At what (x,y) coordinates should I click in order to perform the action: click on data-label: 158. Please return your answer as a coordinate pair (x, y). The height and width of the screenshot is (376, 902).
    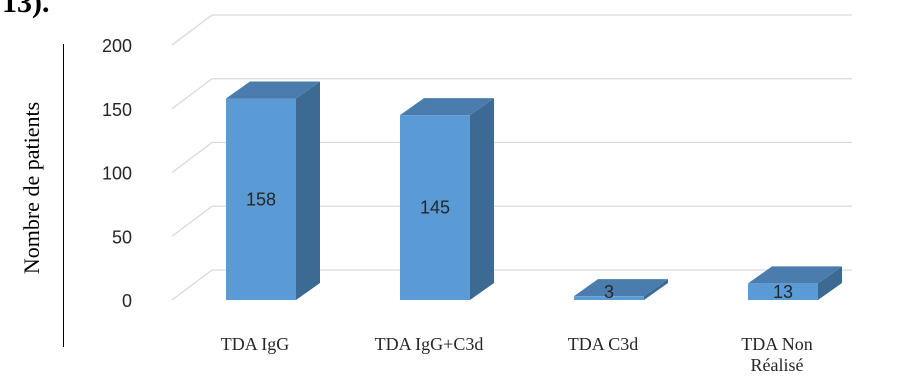
    Looking at the image, I should click on (261, 199).